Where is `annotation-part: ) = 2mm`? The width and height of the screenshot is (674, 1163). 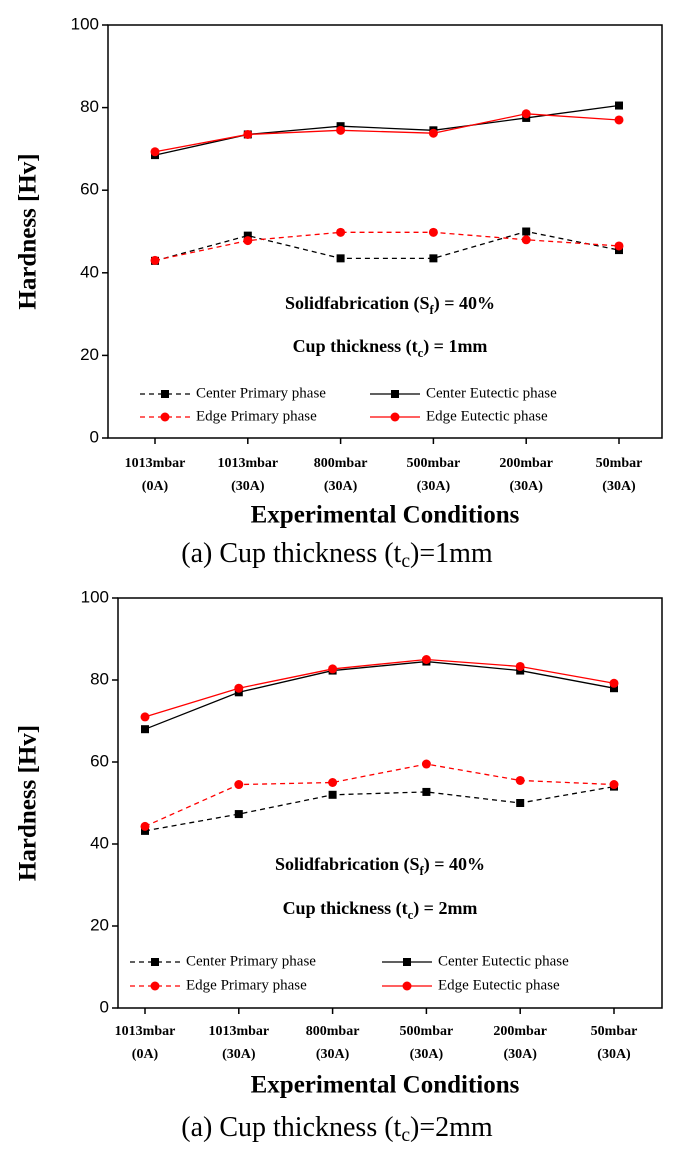
annotation-part: ) = 2mm is located at coordinates (445, 908).